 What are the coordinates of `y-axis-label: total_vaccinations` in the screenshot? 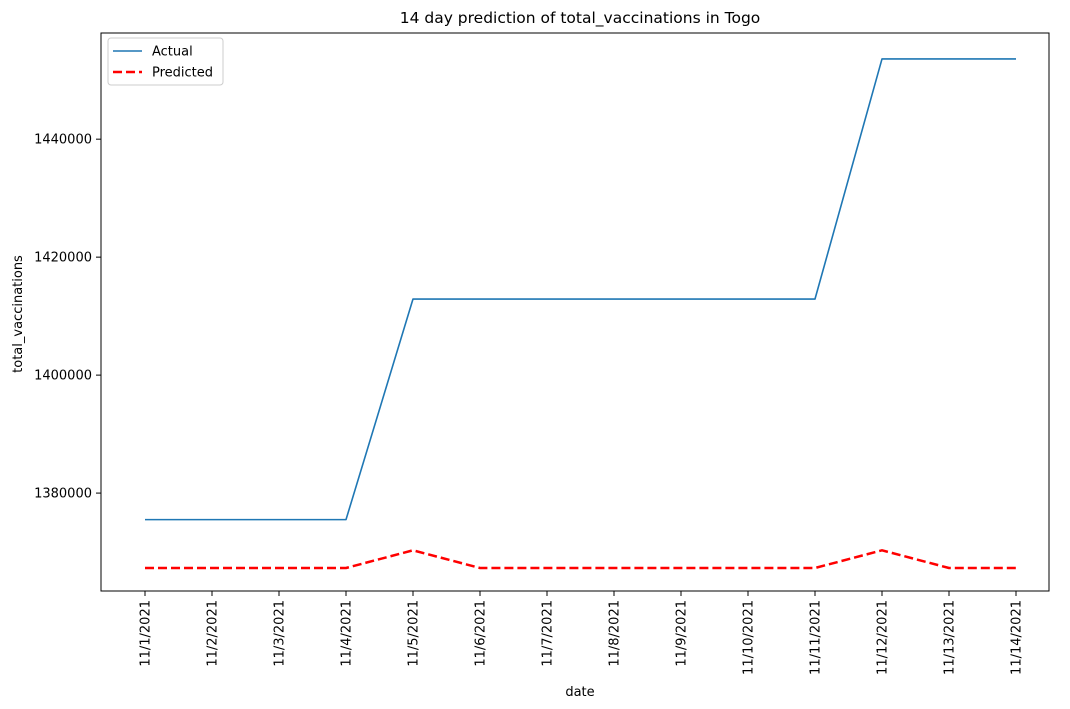 It's located at (18, 314).